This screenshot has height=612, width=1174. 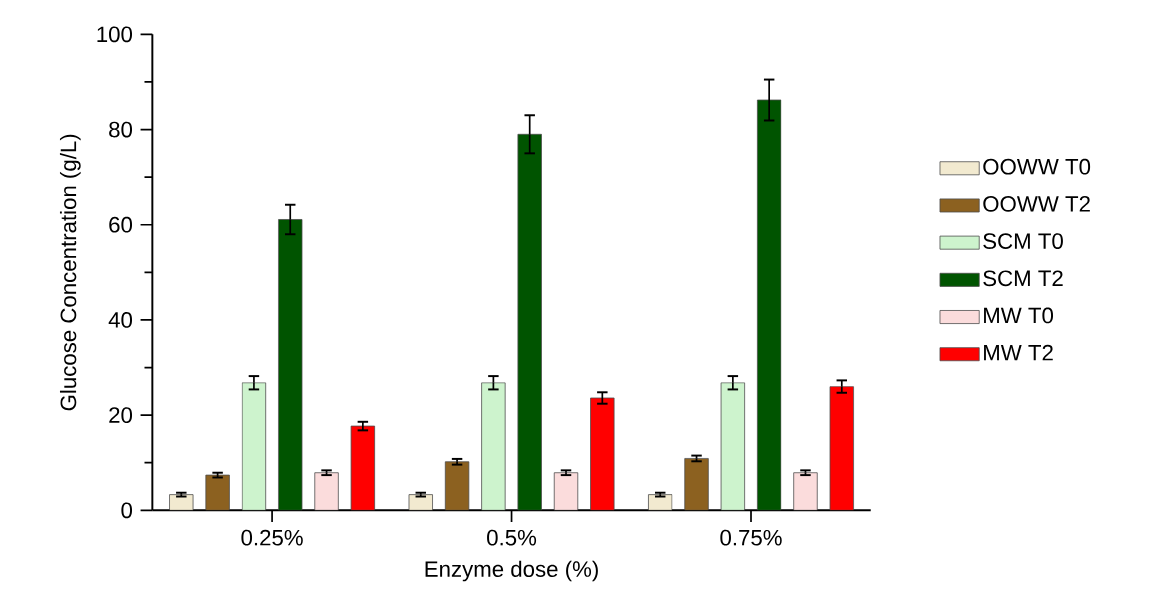 I want to click on x-tick-label: 0.25%, so click(x=272, y=537).